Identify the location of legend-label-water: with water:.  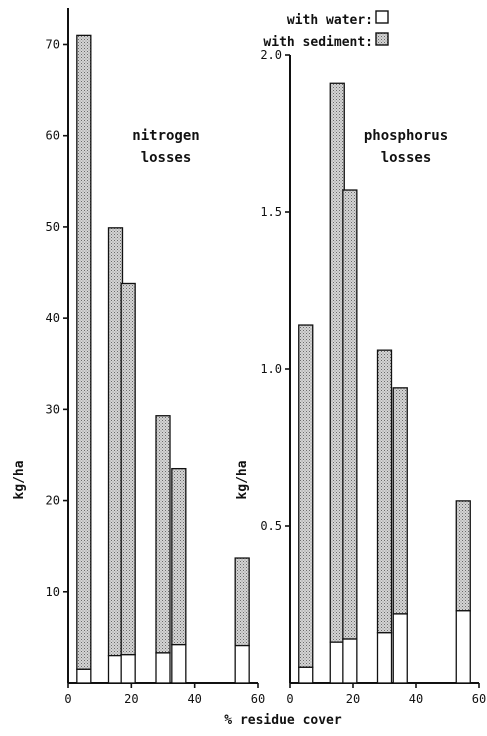
(330, 20).